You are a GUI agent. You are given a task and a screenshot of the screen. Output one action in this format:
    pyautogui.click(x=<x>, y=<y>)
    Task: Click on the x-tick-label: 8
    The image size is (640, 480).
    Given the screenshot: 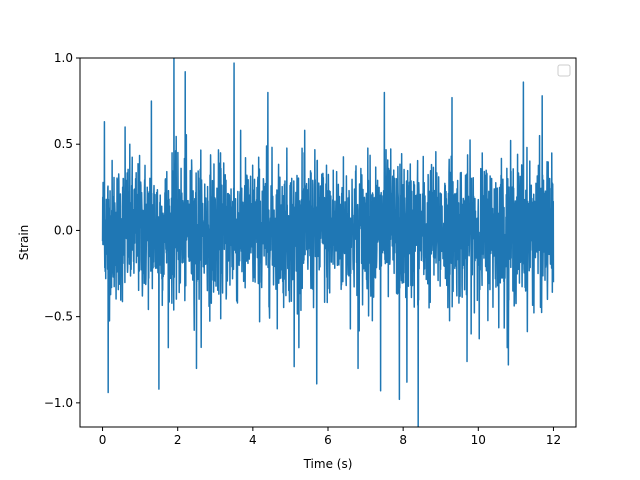 What is the action you would take?
    pyautogui.click(x=403, y=440)
    